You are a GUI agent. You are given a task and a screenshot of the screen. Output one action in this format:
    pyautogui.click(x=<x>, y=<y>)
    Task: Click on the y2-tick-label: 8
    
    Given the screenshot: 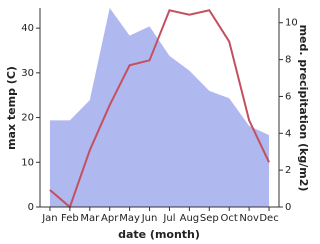 What is the action you would take?
    pyautogui.click(x=288, y=60)
    